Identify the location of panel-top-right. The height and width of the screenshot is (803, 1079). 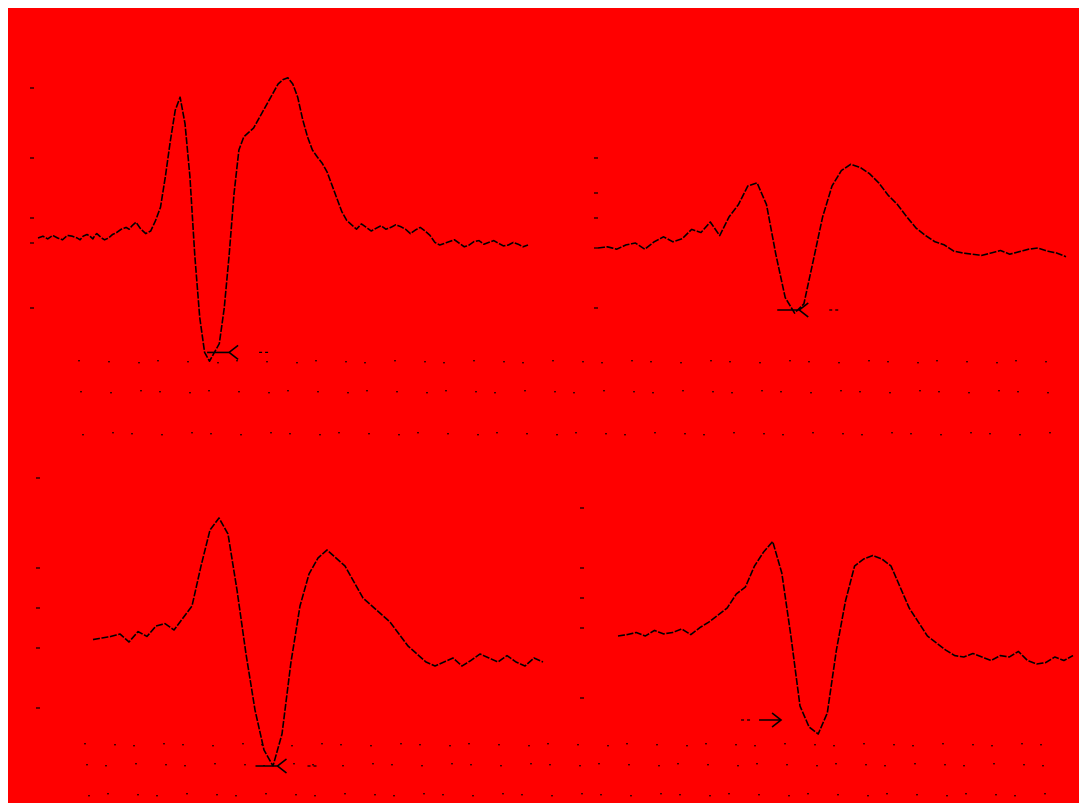
(830, 237).